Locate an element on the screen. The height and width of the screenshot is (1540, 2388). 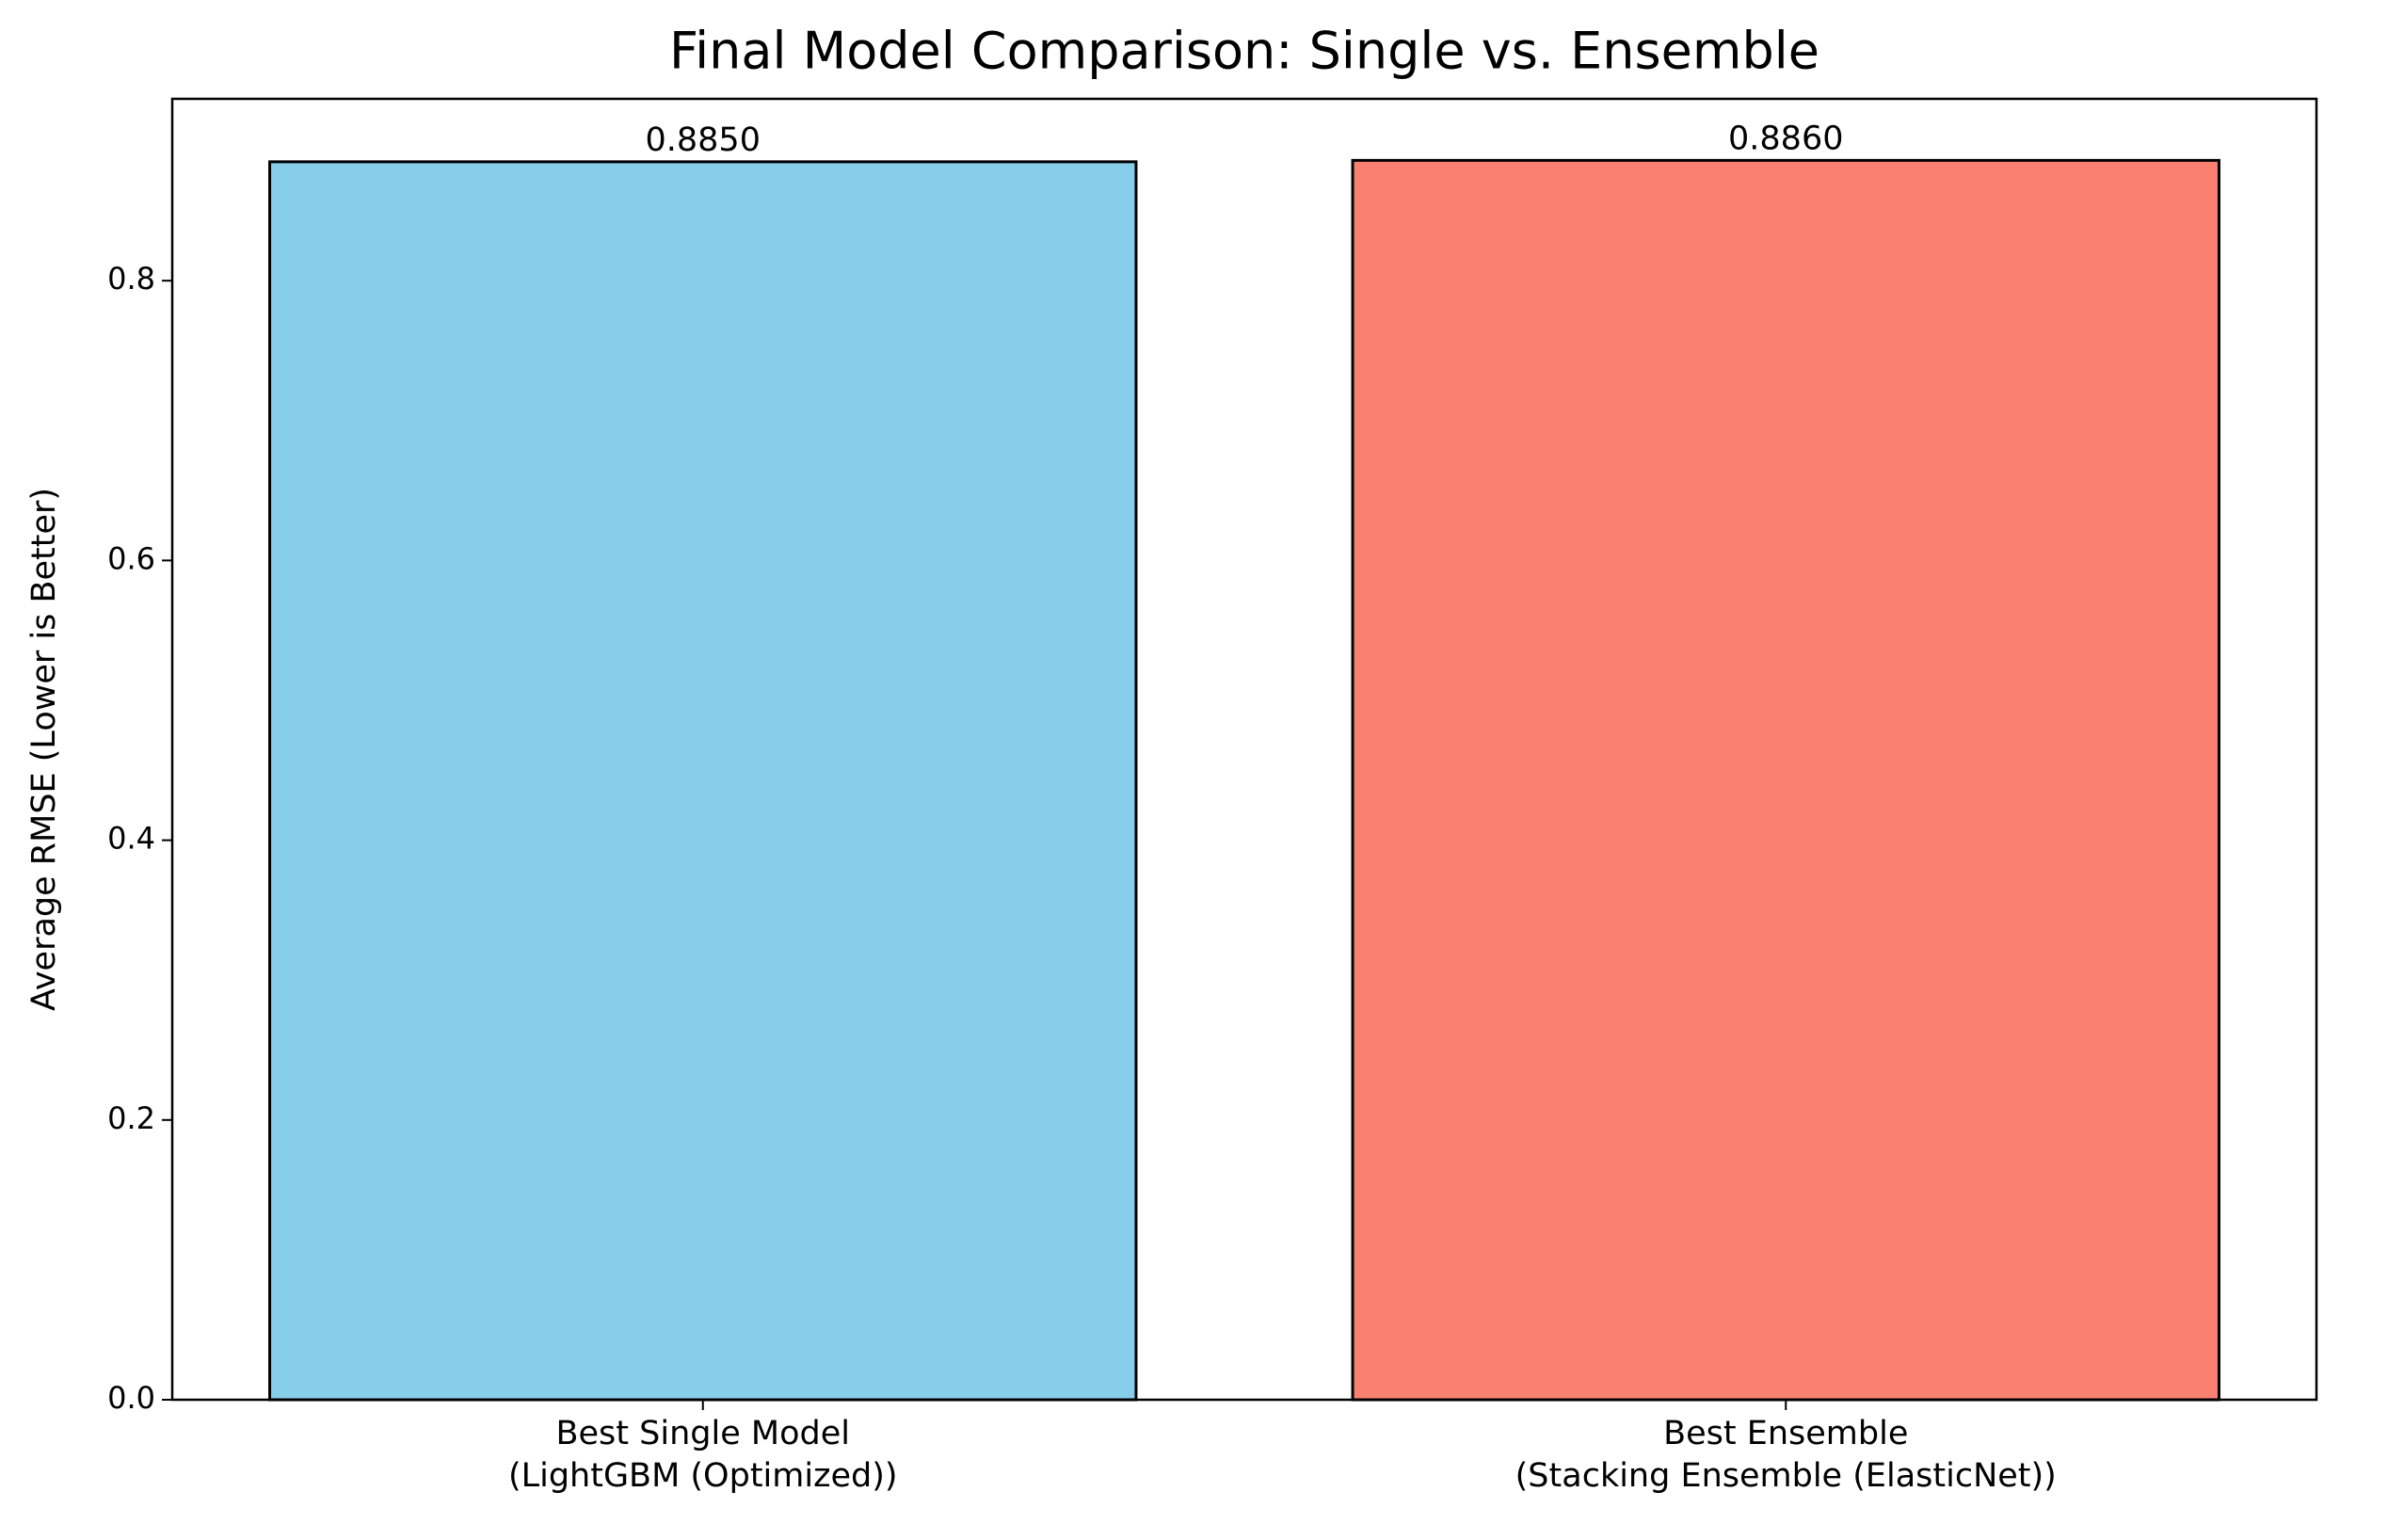
y-tick-label: 0.0 is located at coordinates (131, 1398).